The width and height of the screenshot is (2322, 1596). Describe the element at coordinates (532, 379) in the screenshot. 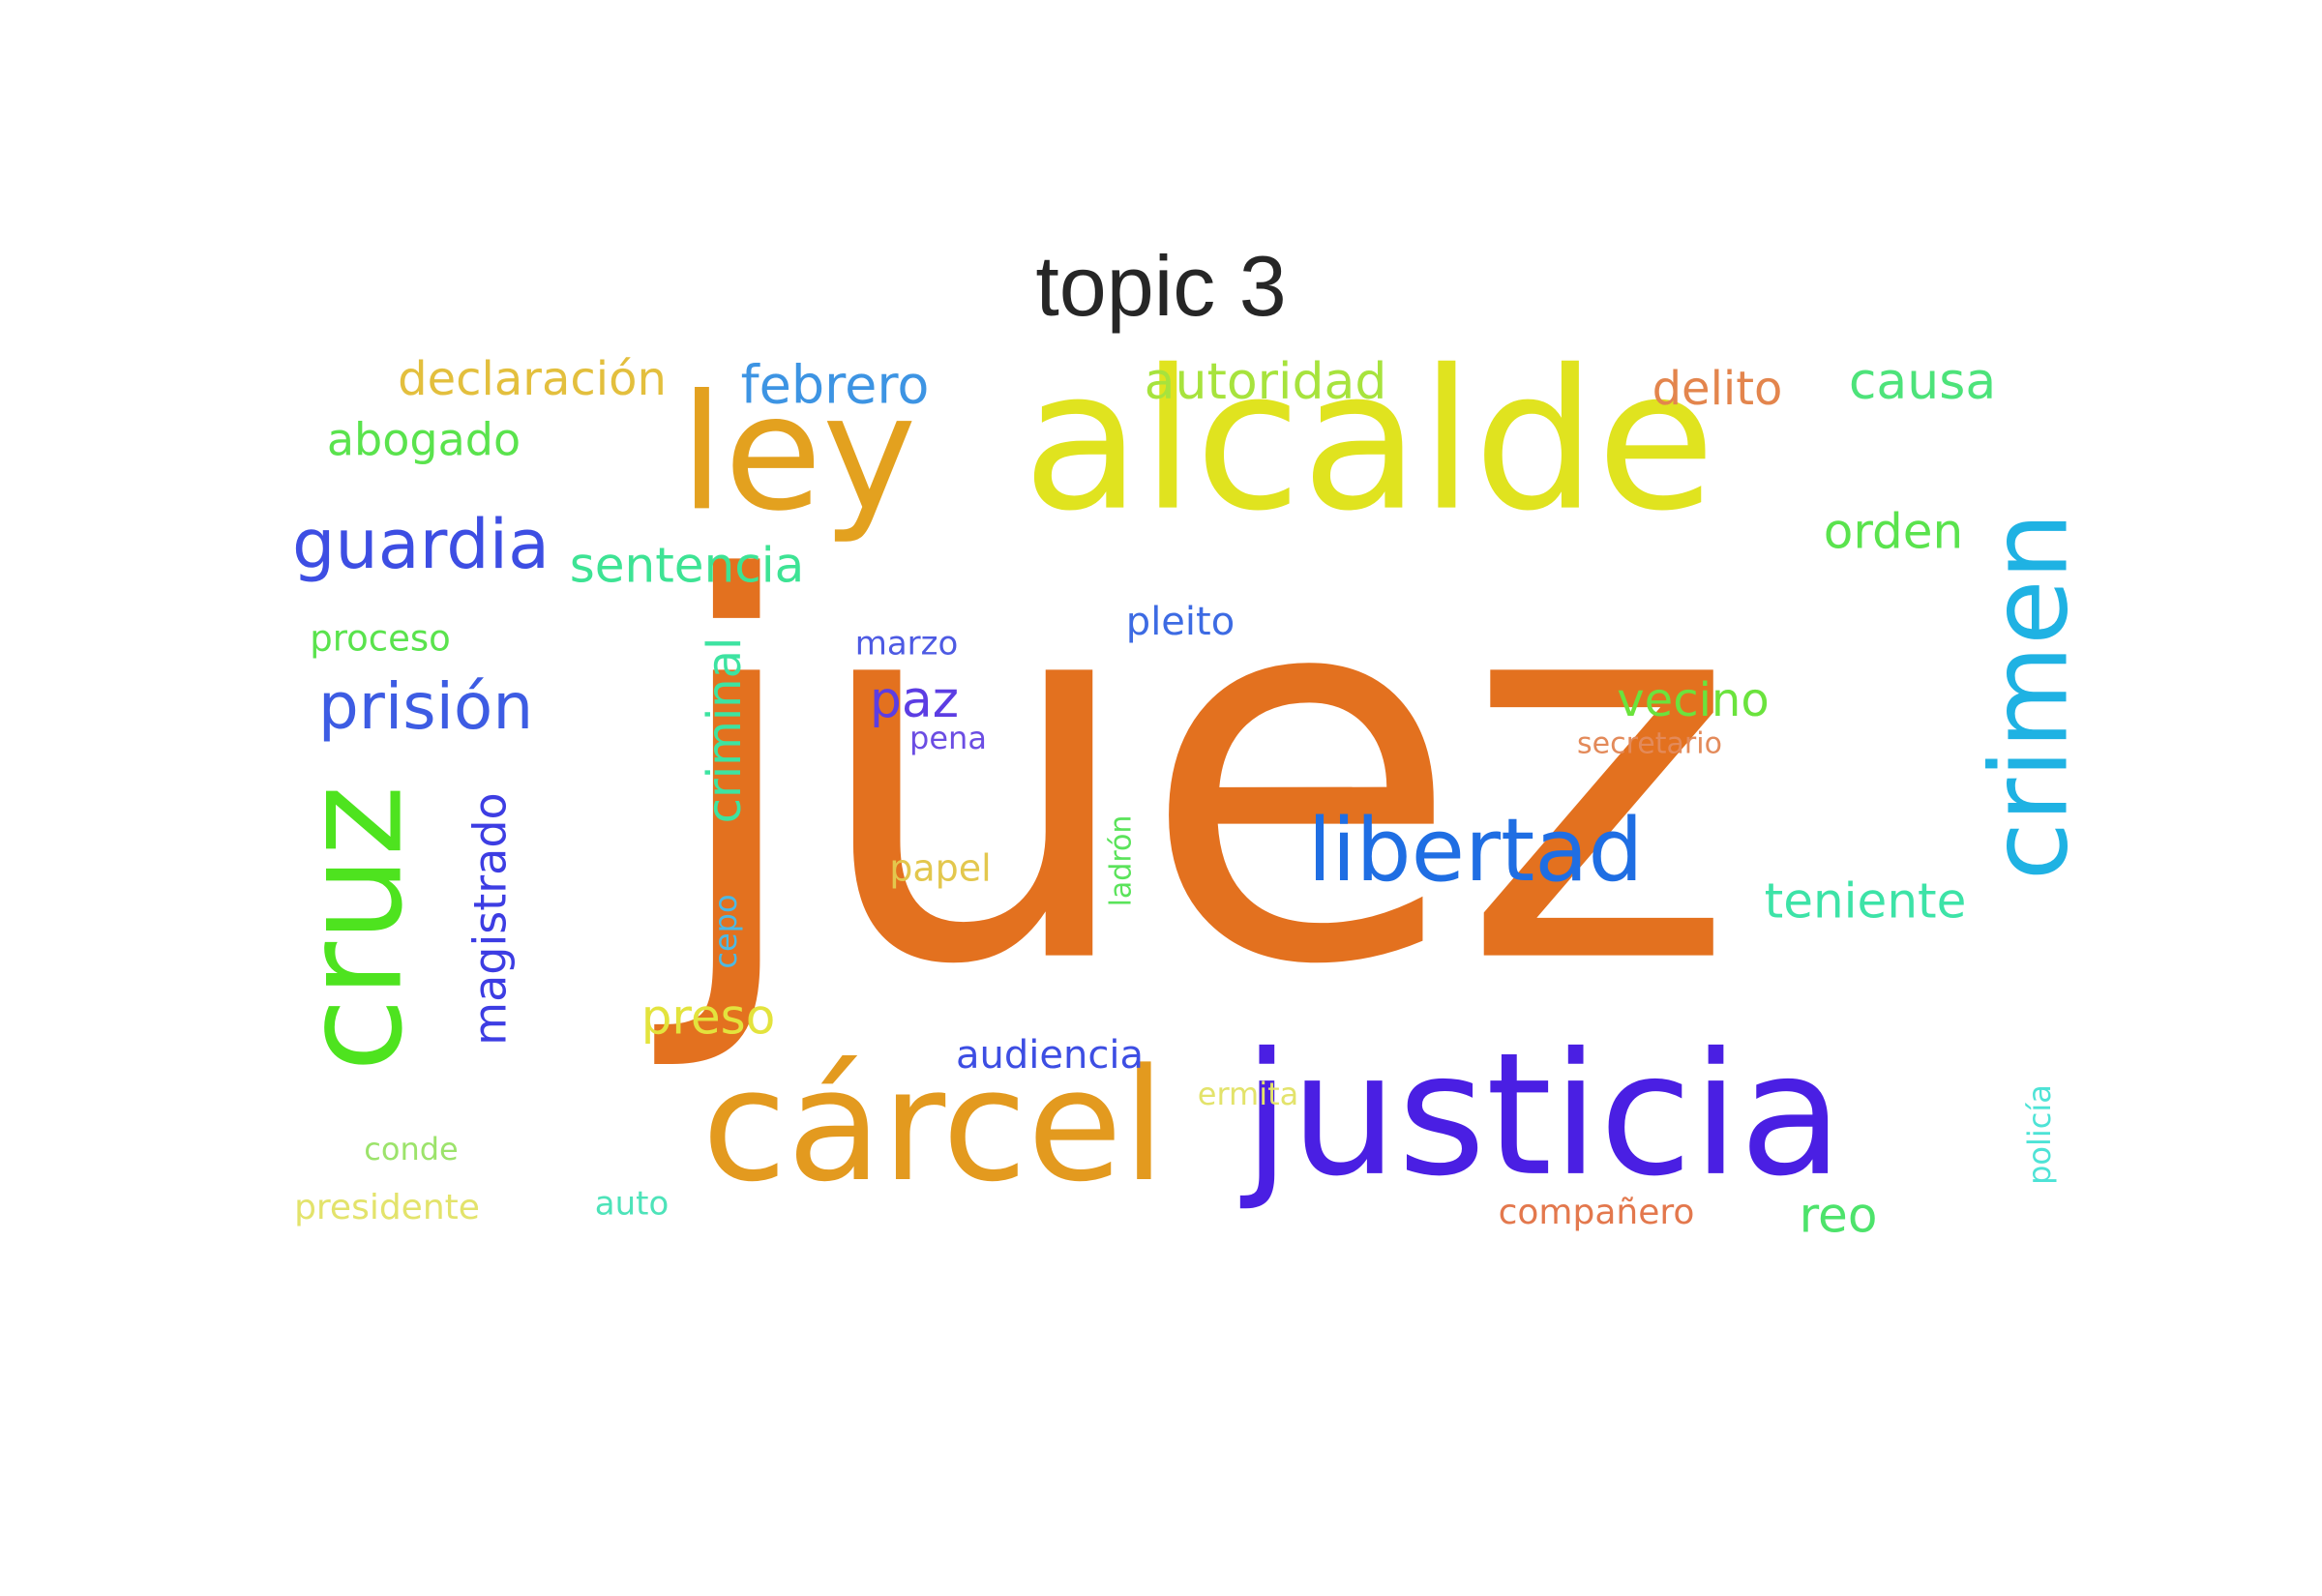

I see `word-declaracion: declaración` at that location.